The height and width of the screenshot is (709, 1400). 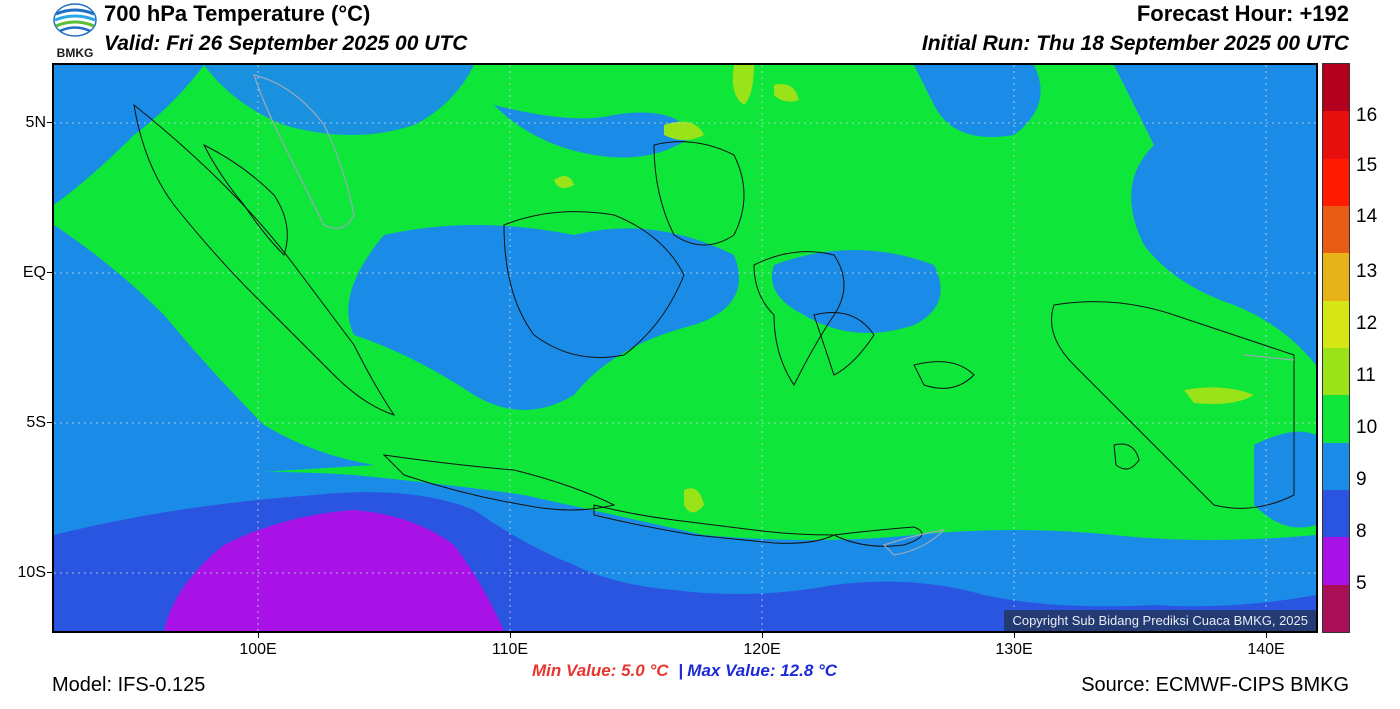 What do you see at coordinates (75, 53) in the screenshot?
I see `svg-text: BMKG` at bounding box center [75, 53].